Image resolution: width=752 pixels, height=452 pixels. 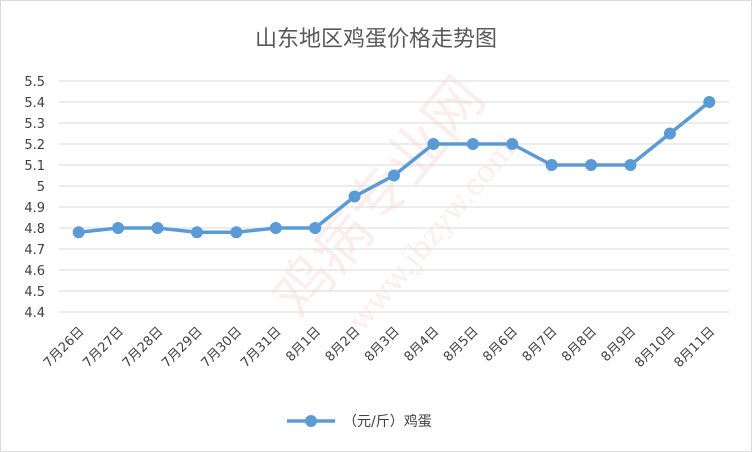 I want to click on y-axis-ticks: 4.4 4.5 4.6 4.7 4.8 4.9 5 5.1 5.2 5.3 5.4 5.5, so click(x=34, y=198).